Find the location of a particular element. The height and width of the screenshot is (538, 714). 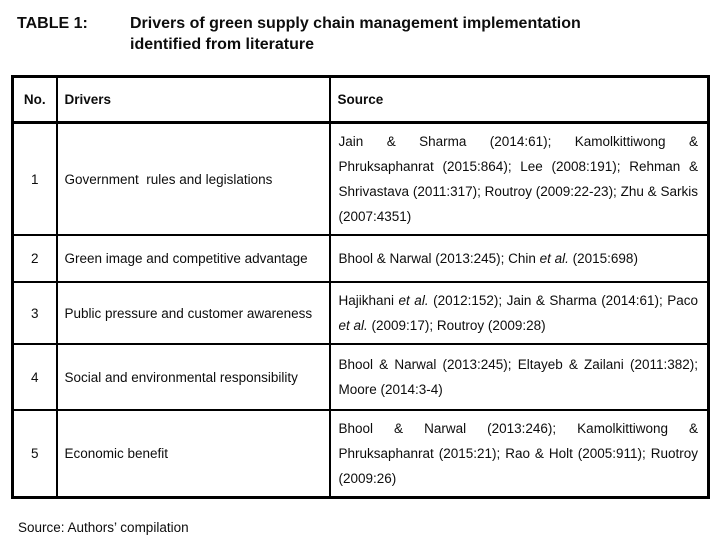

source-note: Source: Authors’ compilation is located at coordinates (103, 527).